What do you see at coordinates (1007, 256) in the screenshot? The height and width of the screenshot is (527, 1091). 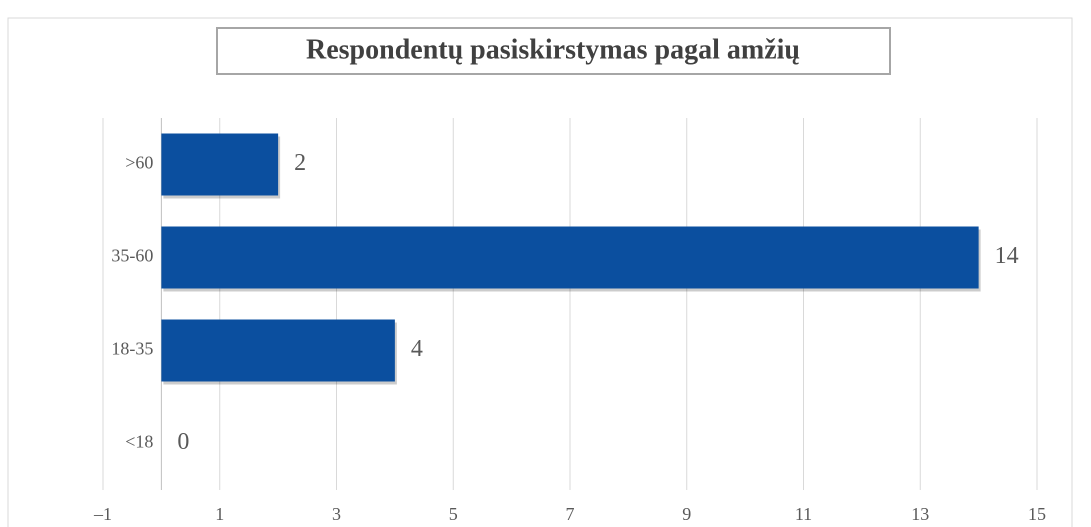 I see `data-label: 14` at bounding box center [1007, 256].